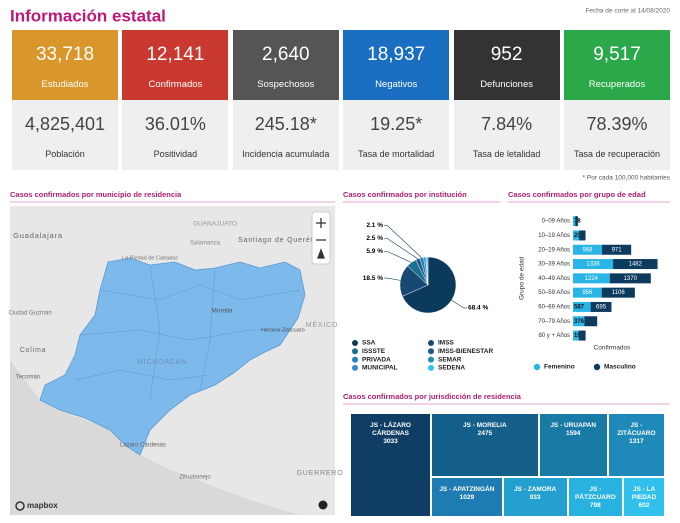  Describe the element at coordinates (20, 506) in the screenshot. I see `logo-icon` at that location.